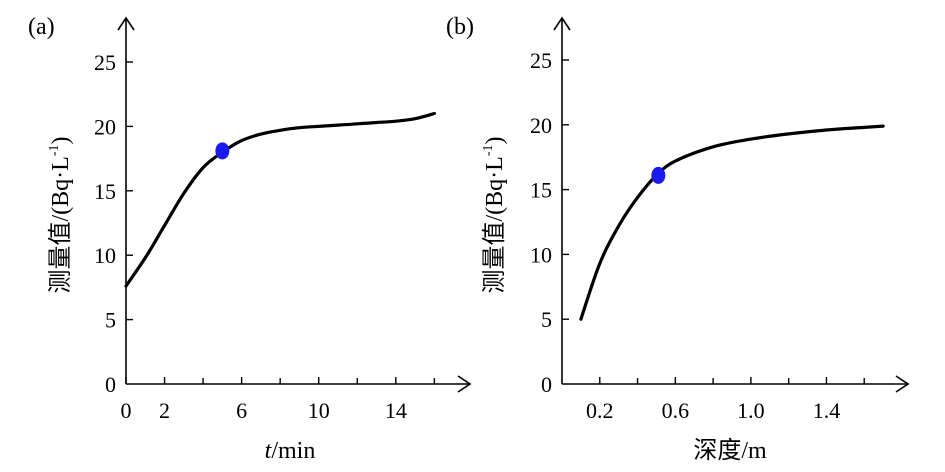  Describe the element at coordinates (222, 151) in the screenshot. I see `highlight-point-a` at that location.